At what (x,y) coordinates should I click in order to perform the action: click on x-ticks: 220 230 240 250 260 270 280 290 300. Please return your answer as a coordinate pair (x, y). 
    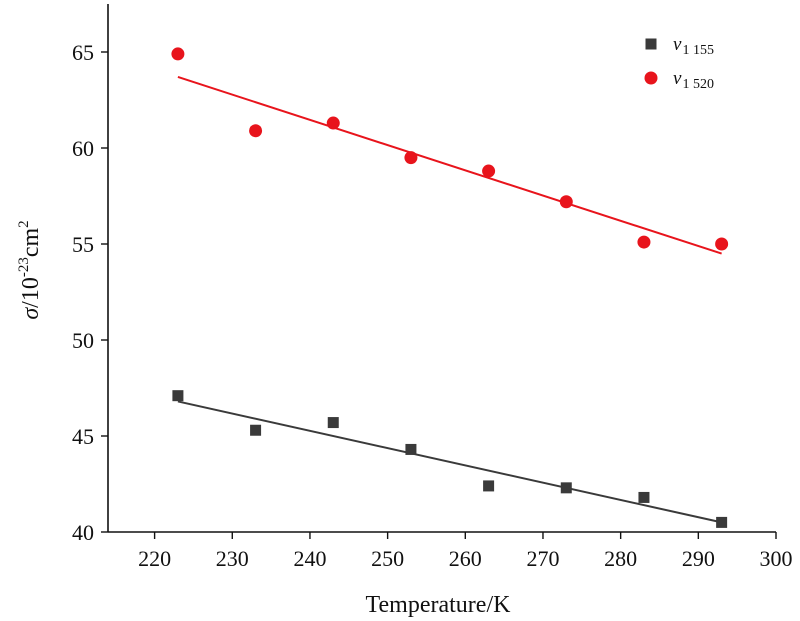
    Looking at the image, I should click on (465, 551).